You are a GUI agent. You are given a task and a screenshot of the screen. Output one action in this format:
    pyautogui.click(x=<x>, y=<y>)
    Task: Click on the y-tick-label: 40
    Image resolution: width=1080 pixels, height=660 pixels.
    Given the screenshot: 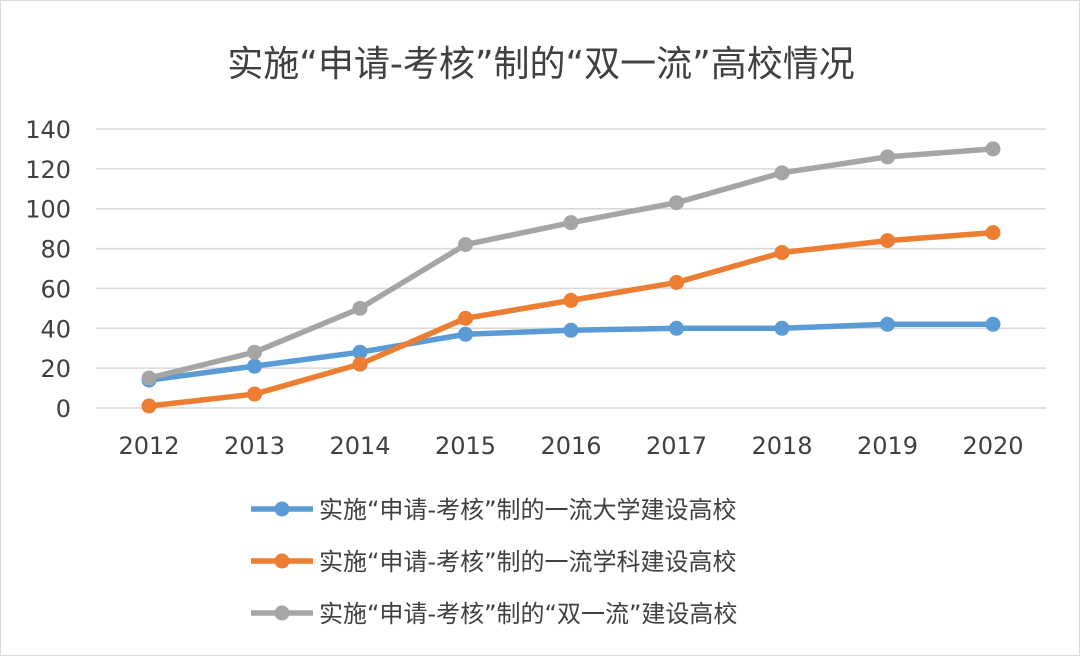 What is the action you would take?
    pyautogui.click(x=55, y=329)
    